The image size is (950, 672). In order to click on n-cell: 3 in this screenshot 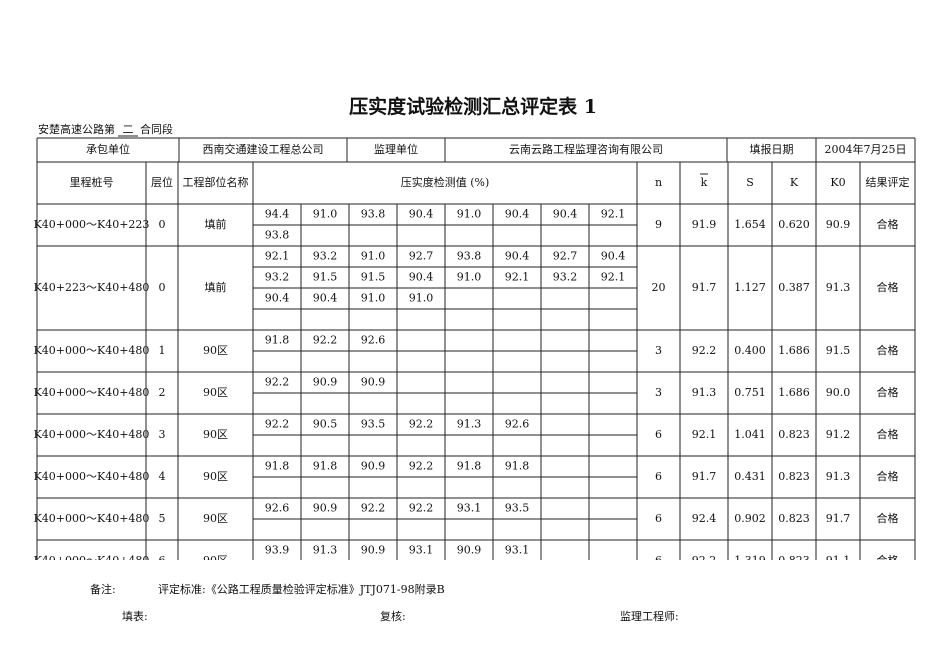, I will do `click(658, 350)`.